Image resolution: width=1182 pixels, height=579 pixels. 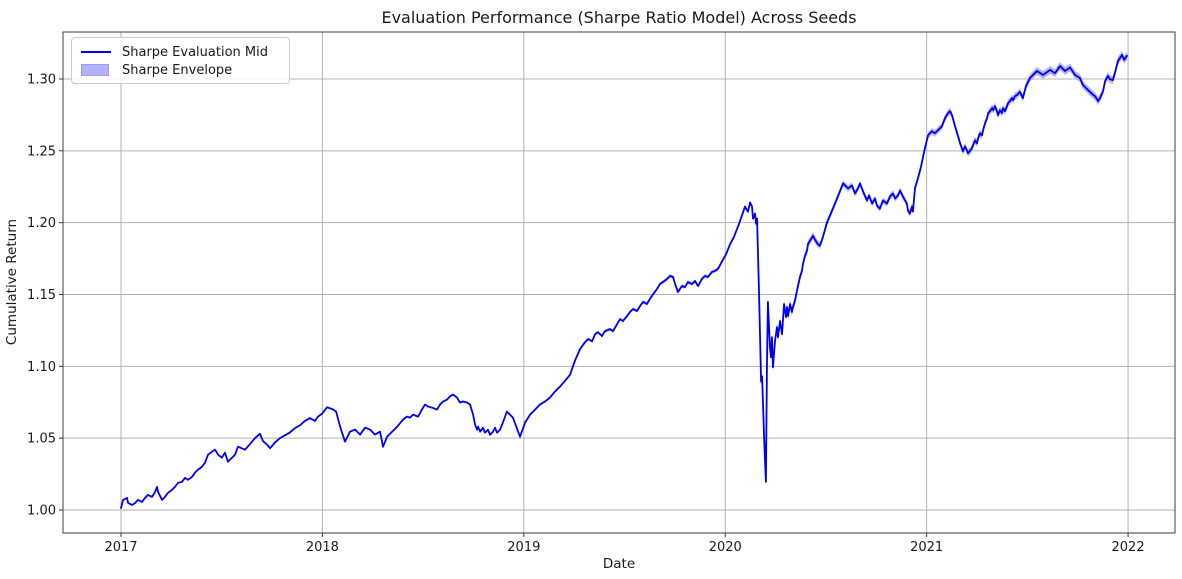 What do you see at coordinates (619, 564) in the screenshot?
I see `x-axis-label: Date` at bounding box center [619, 564].